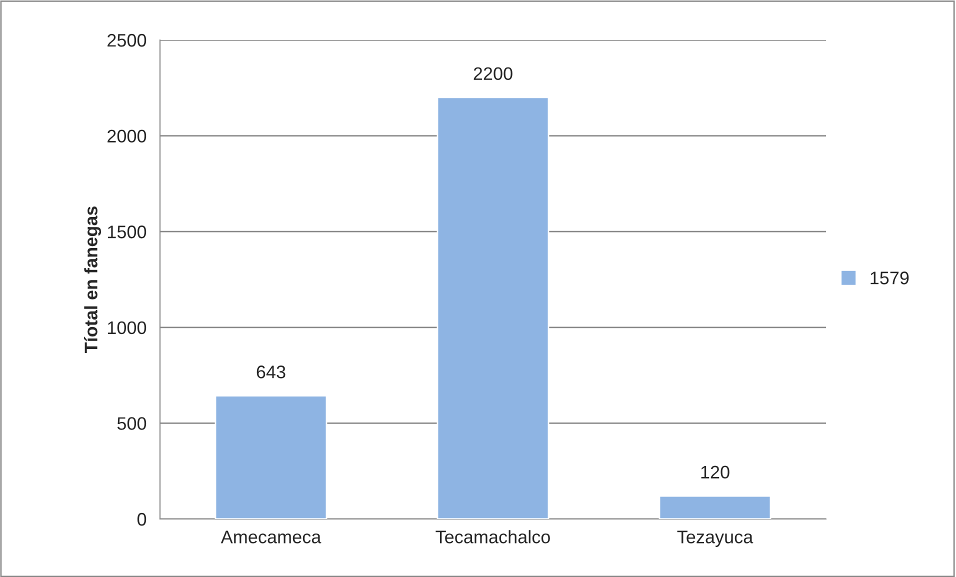  What do you see at coordinates (271, 372) in the screenshot?
I see `data-label: 643` at bounding box center [271, 372].